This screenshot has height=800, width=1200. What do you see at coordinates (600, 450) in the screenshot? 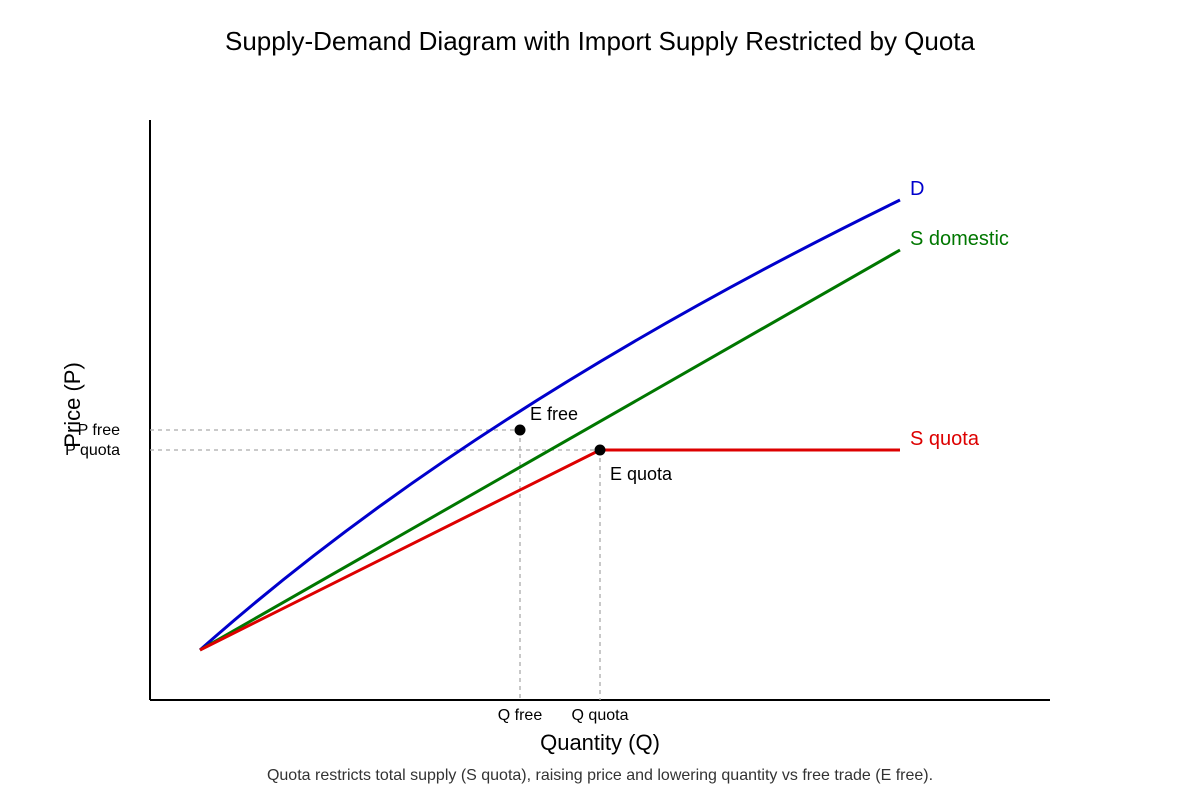
I see `quota-equilibrium-point` at bounding box center [600, 450].